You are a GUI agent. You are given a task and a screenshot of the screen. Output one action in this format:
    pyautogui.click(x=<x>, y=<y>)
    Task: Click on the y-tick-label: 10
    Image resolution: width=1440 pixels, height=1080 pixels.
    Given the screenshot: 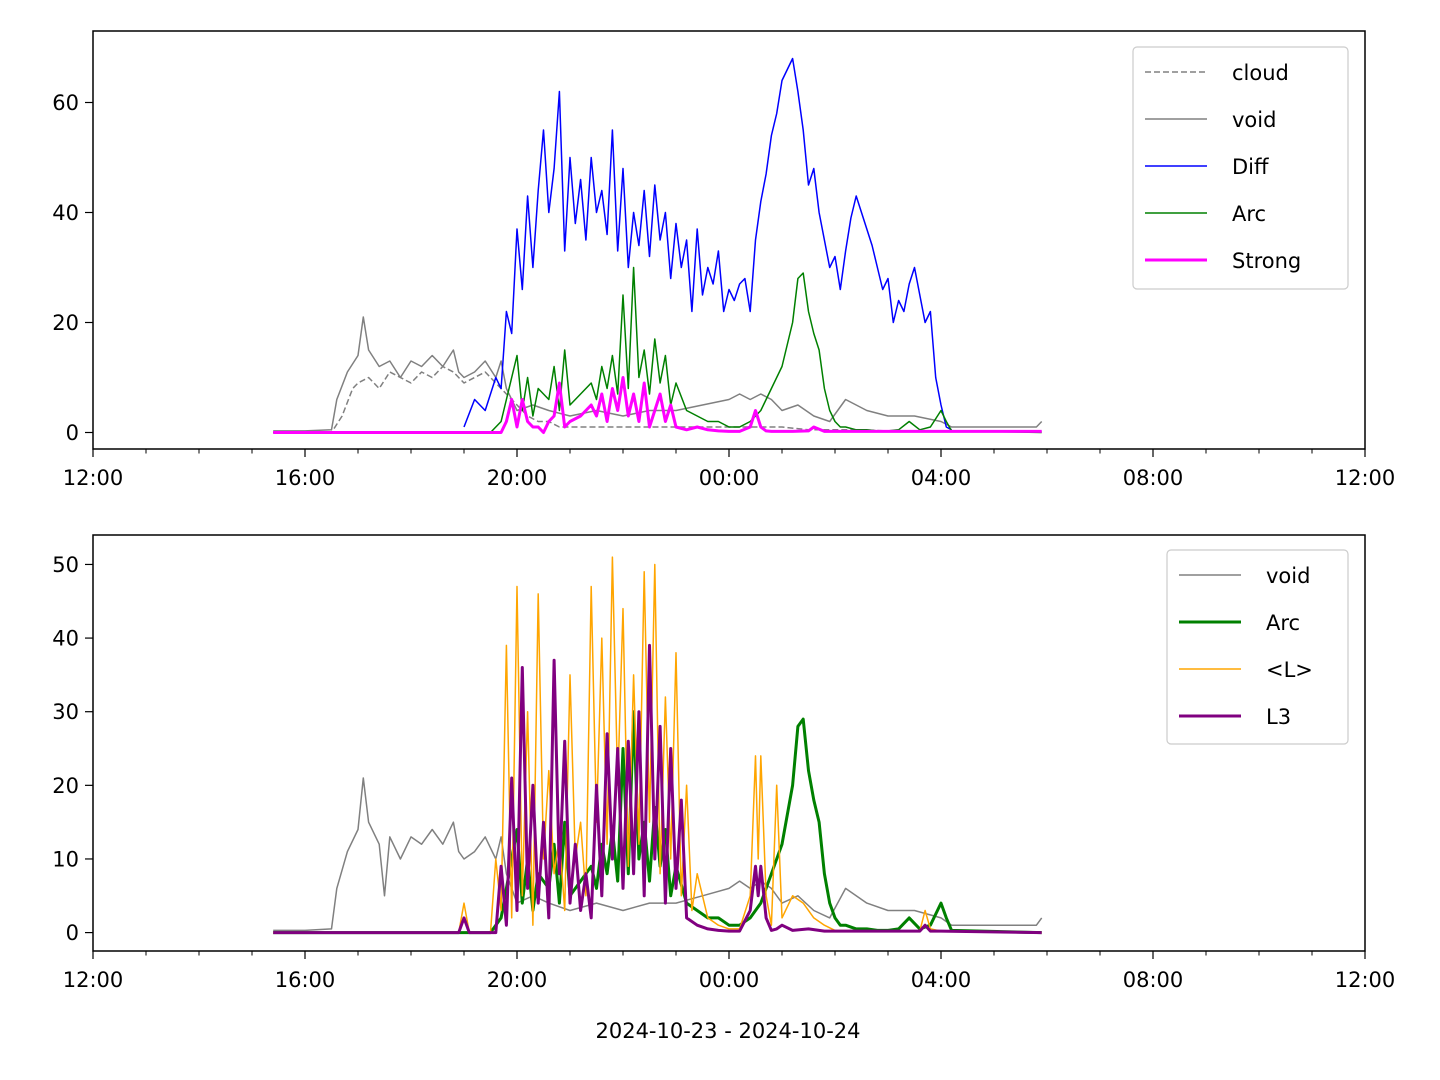 What is the action you would take?
    pyautogui.click(x=65, y=859)
    